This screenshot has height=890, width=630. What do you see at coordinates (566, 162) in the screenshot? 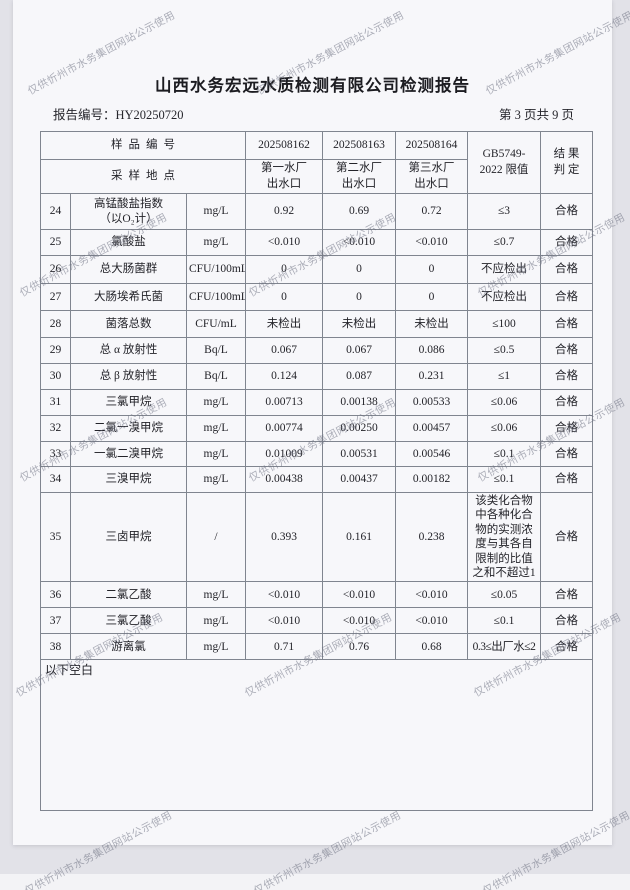
I see `result-header: 结 果 判 定` at bounding box center [566, 162].